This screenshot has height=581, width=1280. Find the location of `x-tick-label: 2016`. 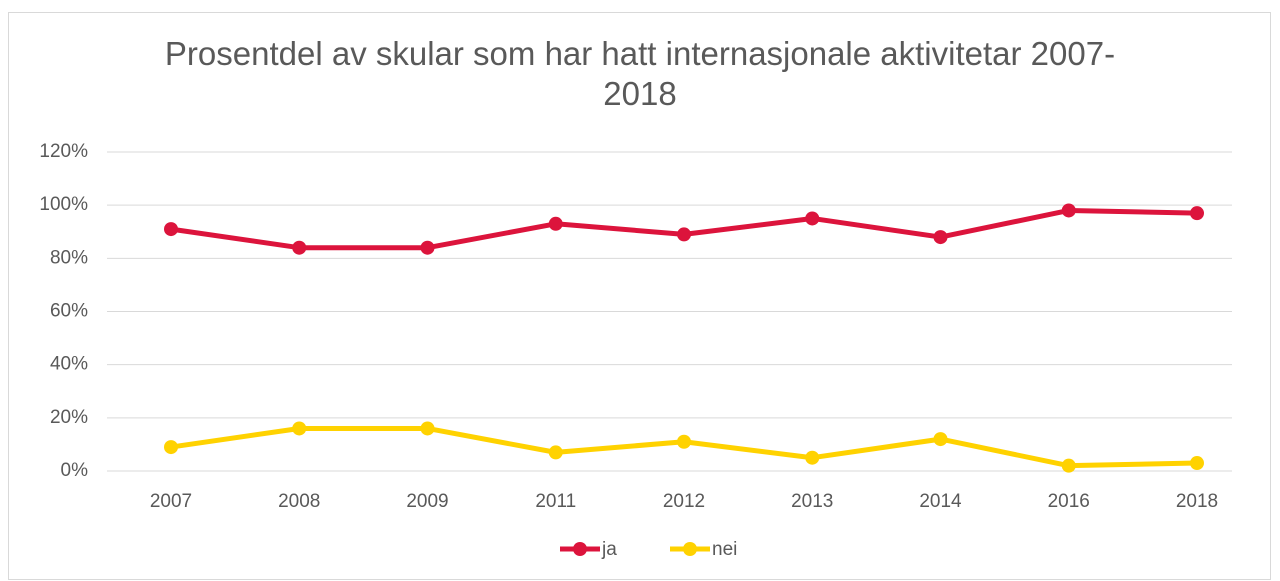

x-tick-label: 2016 is located at coordinates (1069, 501).